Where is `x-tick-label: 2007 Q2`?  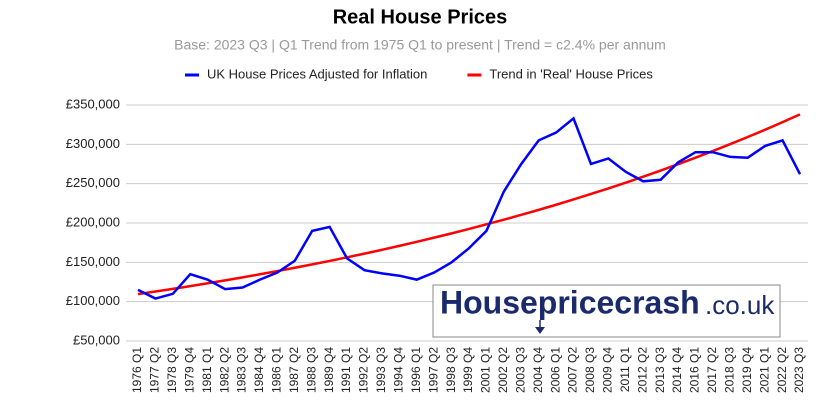 x-tick-label: 2007 Q2 is located at coordinates (573, 370).